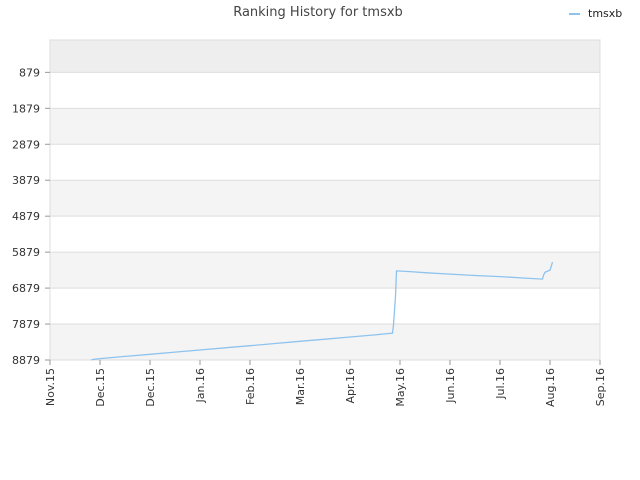 This screenshot has height=480, width=640. Describe the element at coordinates (500, 384) in the screenshot. I see `x-tick-label: Jul.16` at that location.